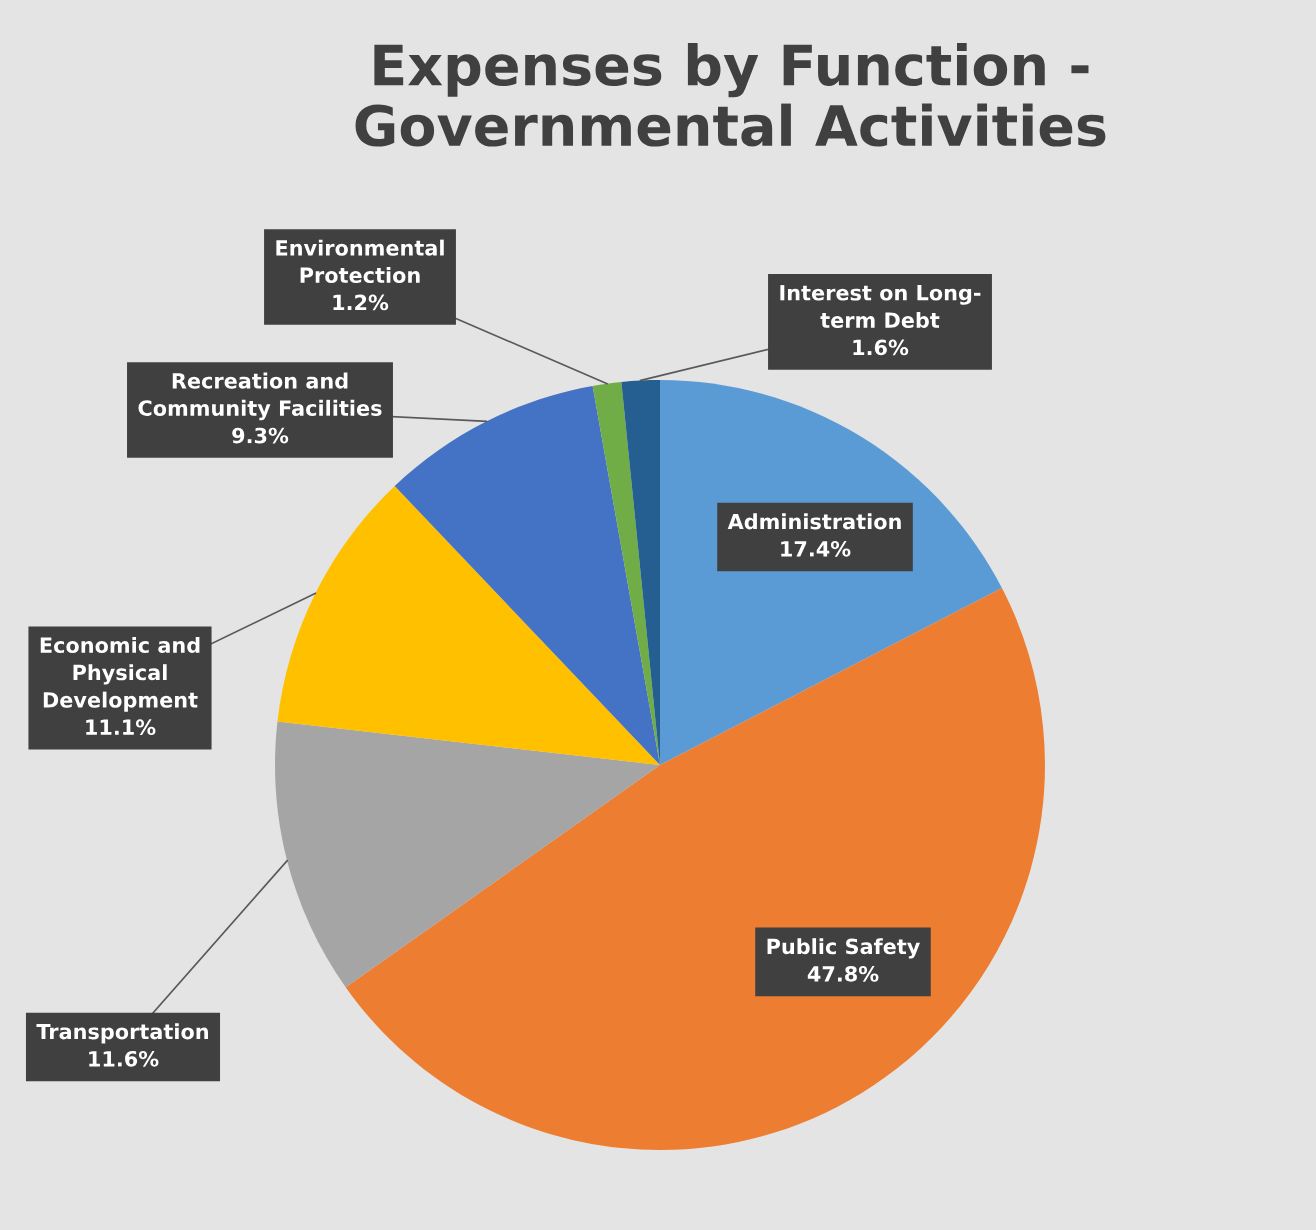 This screenshot has width=1316, height=1230. What do you see at coordinates (122, 1033) in the screenshot?
I see `slice-label: Transportation` at bounding box center [122, 1033].